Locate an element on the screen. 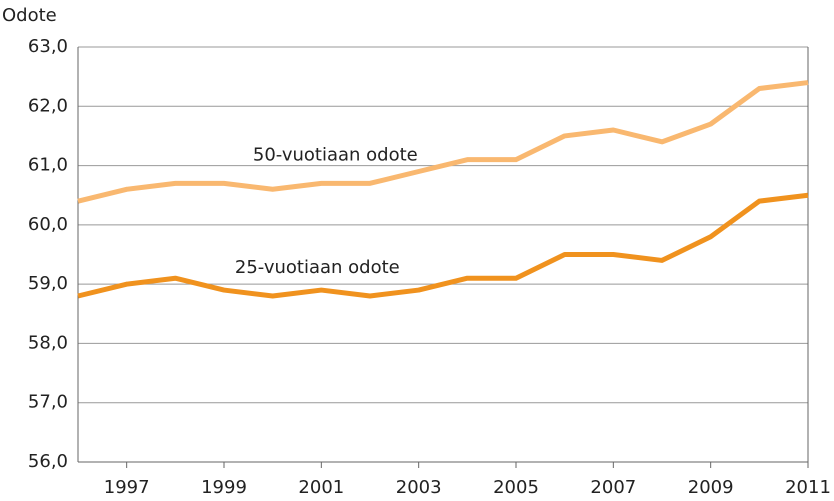 This screenshot has height=501, width=834. y-tick-label: 56,0 is located at coordinates (48, 461).